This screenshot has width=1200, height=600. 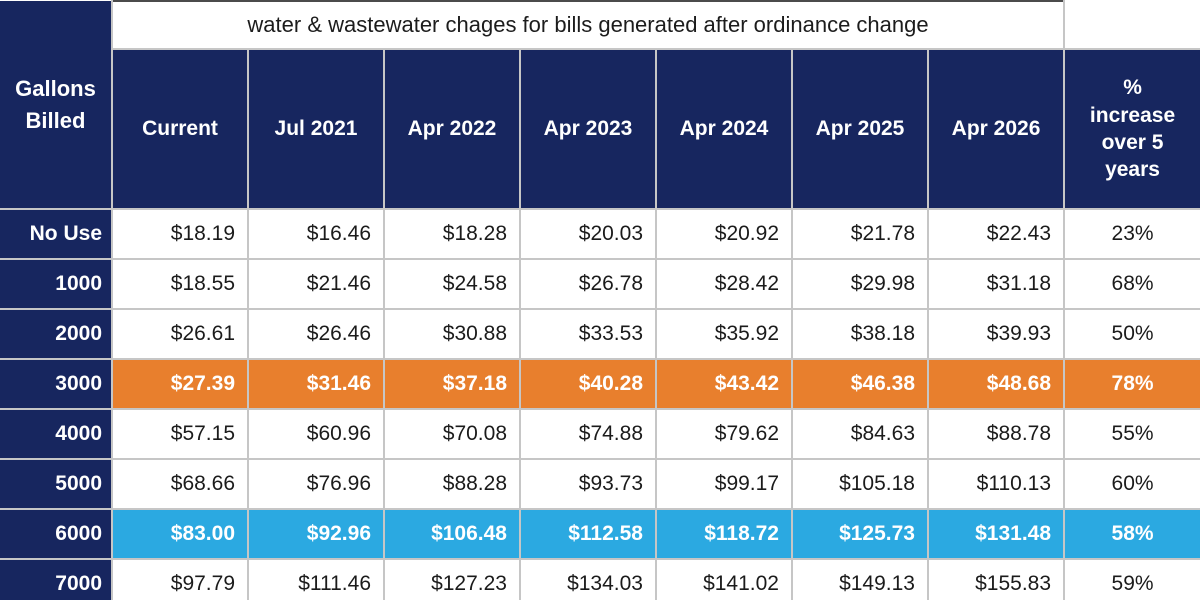 I want to click on amount-cell: $70.08, so click(x=452, y=434).